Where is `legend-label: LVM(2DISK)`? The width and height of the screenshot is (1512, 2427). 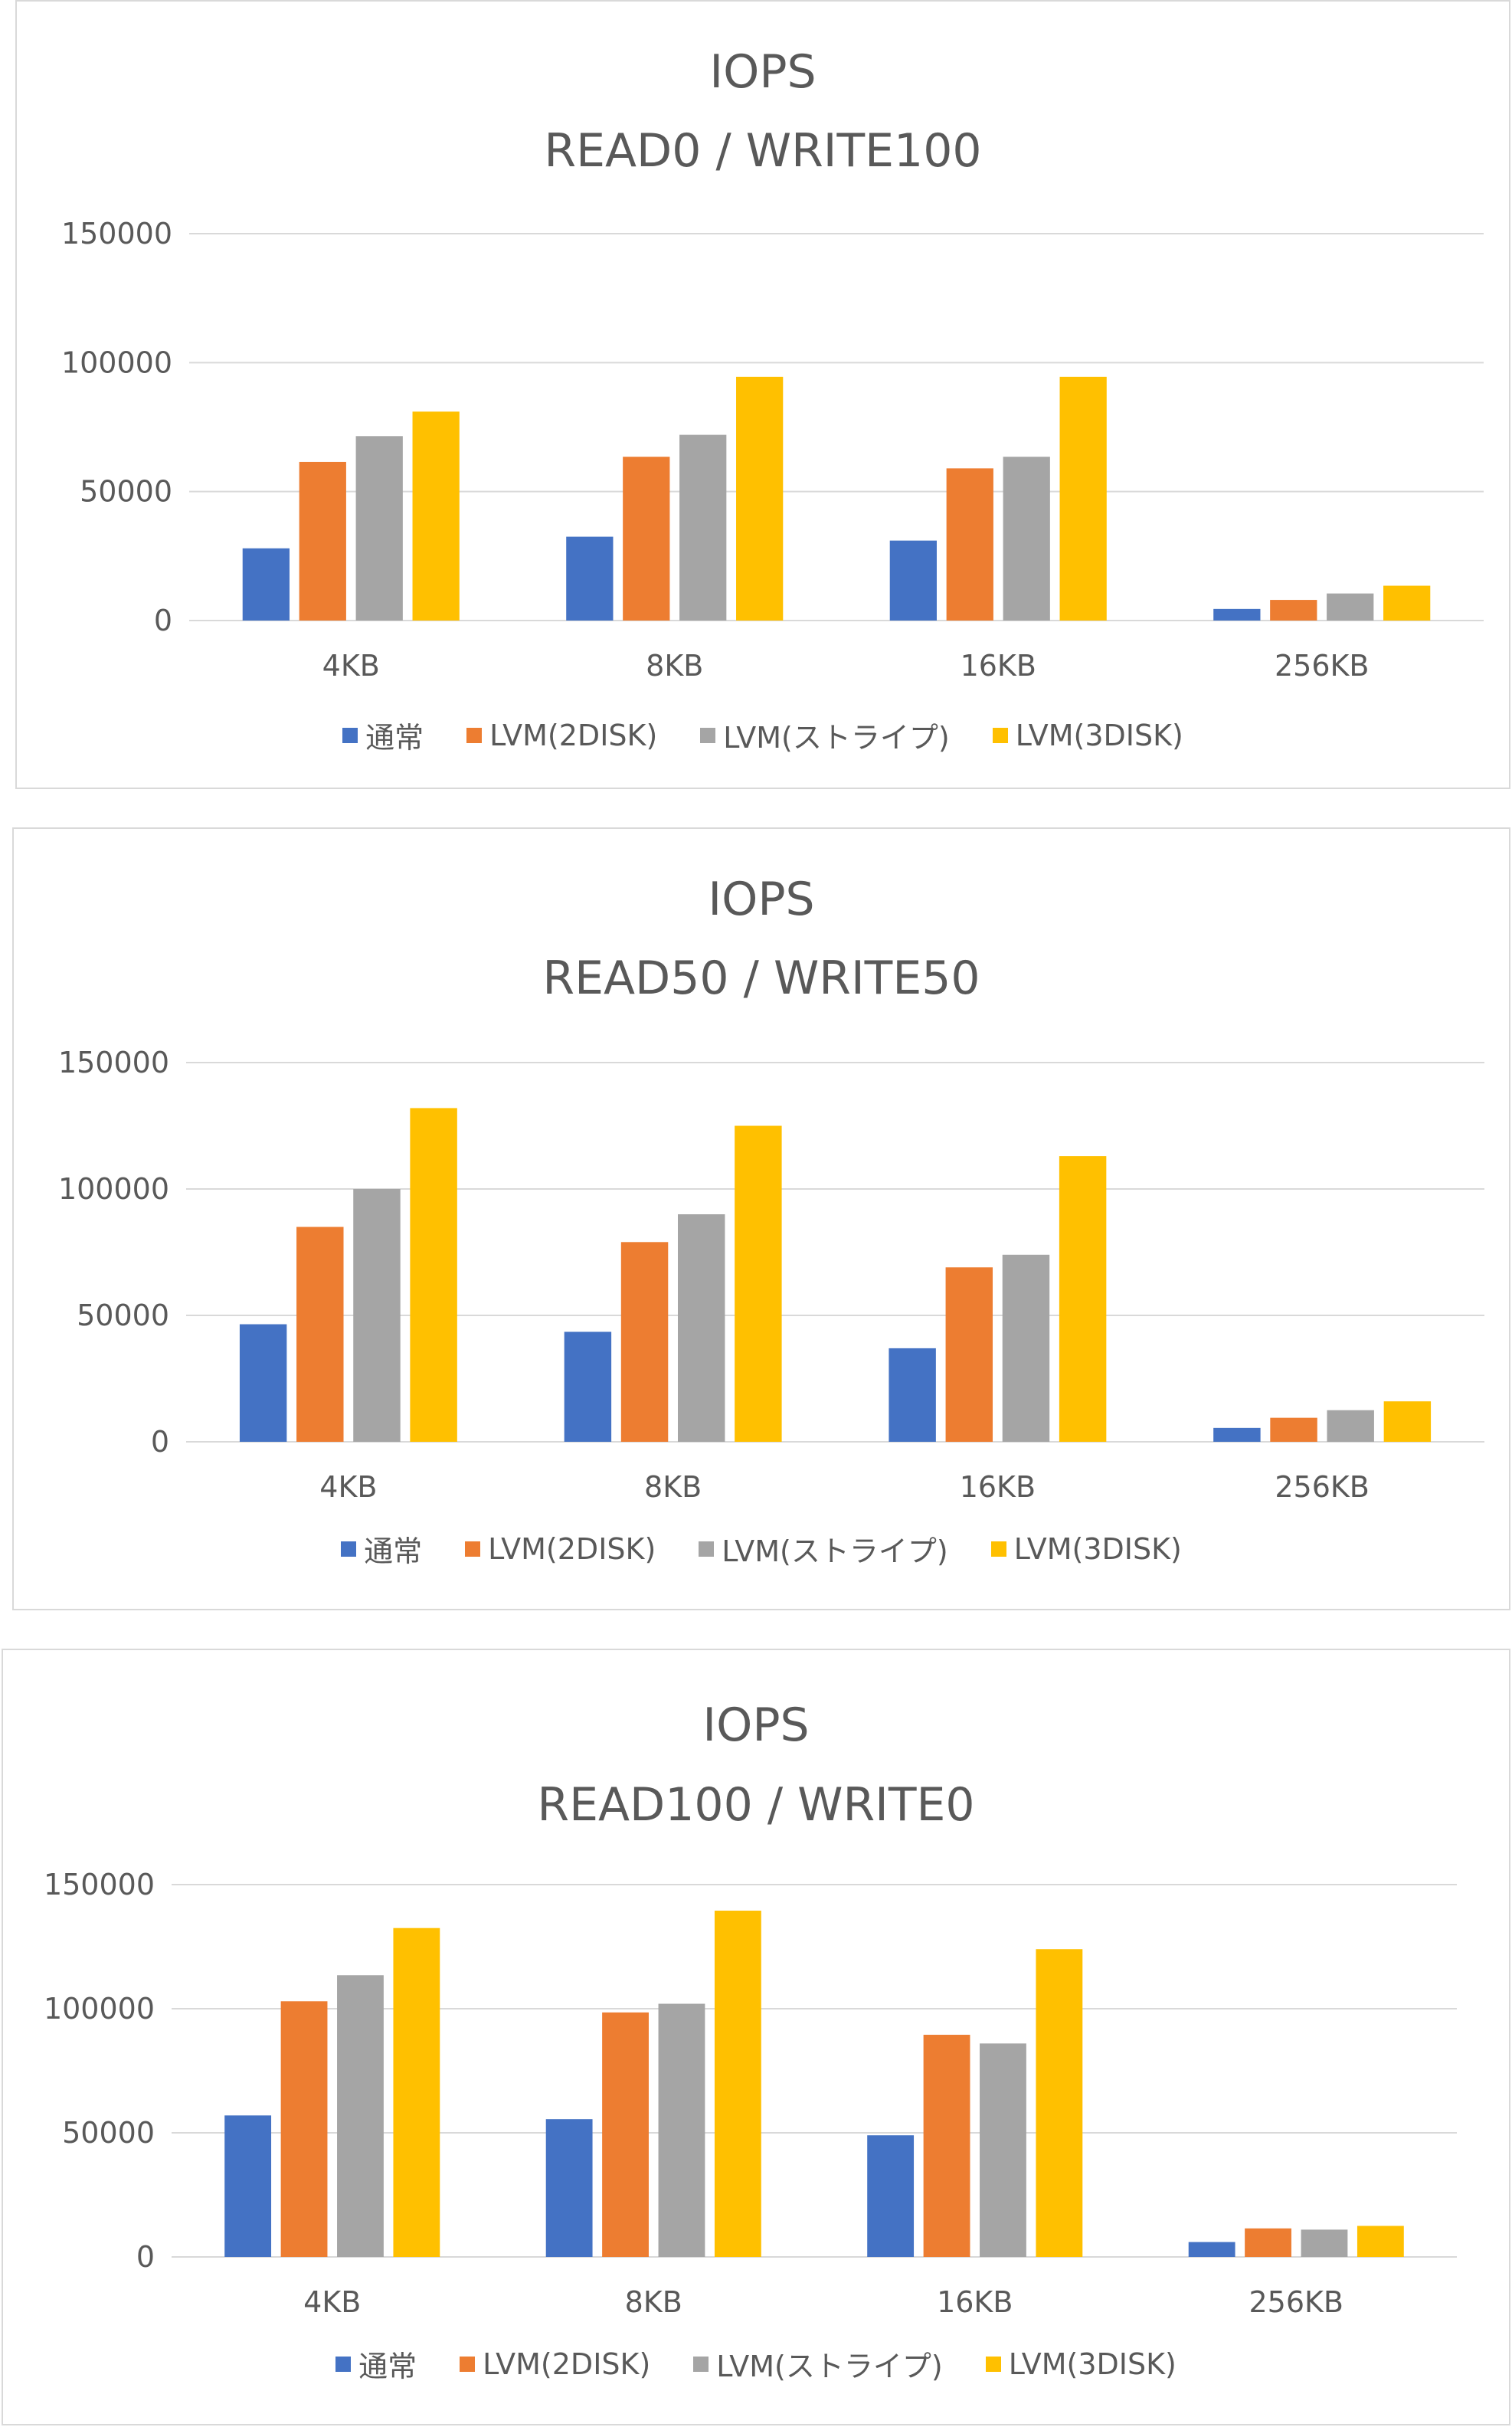 legend-label: LVM(2DISK) is located at coordinates (573, 735).